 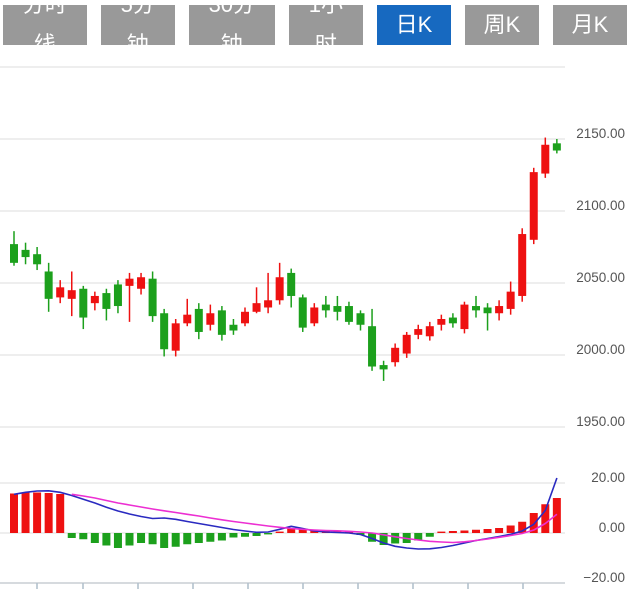 I want to click on tab-5min: 5分钟, so click(x=137, y=28).